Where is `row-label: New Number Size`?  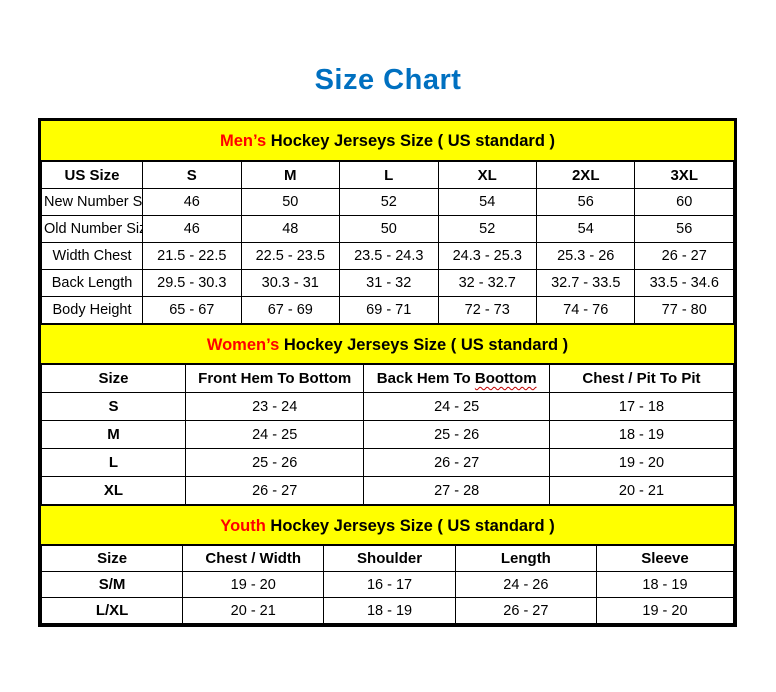
row-label: New Number Size is located at coordinates (92, 202).